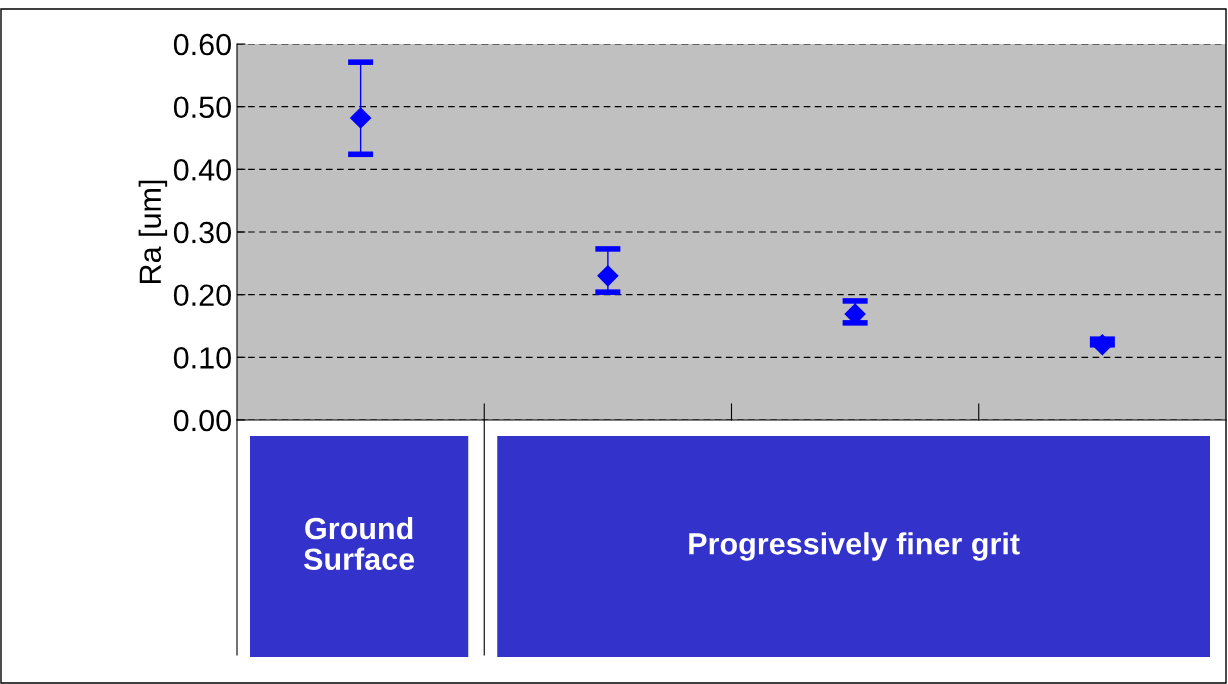 The width and height of the screenshot is (1228, 684). Describe the element at coordinates (153, 231) in the screenshot. I see `y-axis-title: Ra [um]` at that location.